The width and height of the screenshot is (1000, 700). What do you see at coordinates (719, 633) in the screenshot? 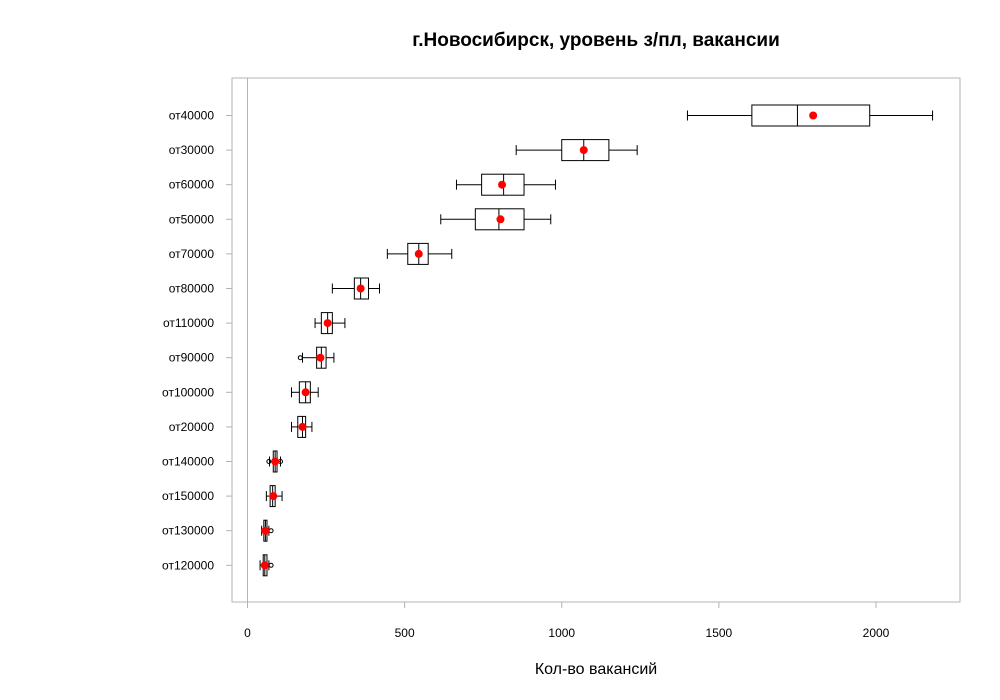
I see `x-tick-label: 1500` at bounding box center [719, 633].